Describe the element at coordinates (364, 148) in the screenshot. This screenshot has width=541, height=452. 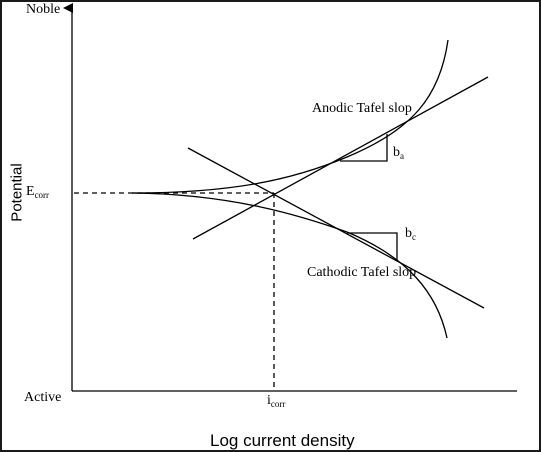
I see `anodic-slope-triangle` at that location.